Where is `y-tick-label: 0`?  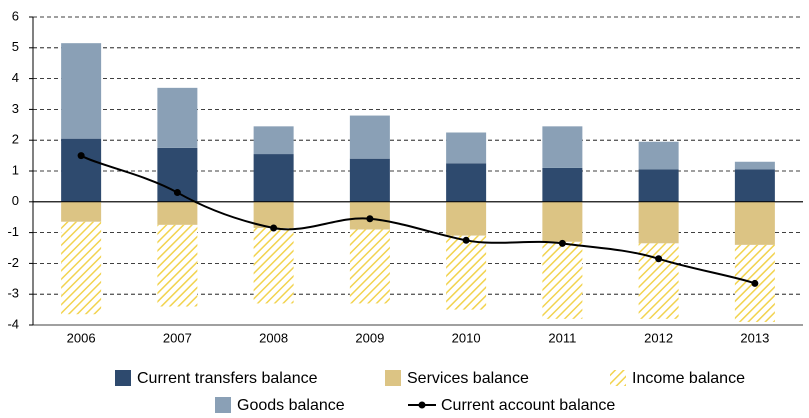
y-tick-label: 0 is located at coordinates (15, 200).